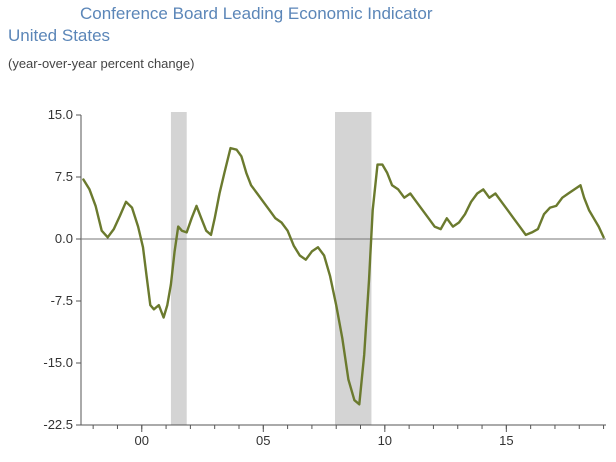 The image size is (616, 462). Describe the element at coordinates (64, 176) in the screenshot. I see `y-tick-label: 7.5` at that location.